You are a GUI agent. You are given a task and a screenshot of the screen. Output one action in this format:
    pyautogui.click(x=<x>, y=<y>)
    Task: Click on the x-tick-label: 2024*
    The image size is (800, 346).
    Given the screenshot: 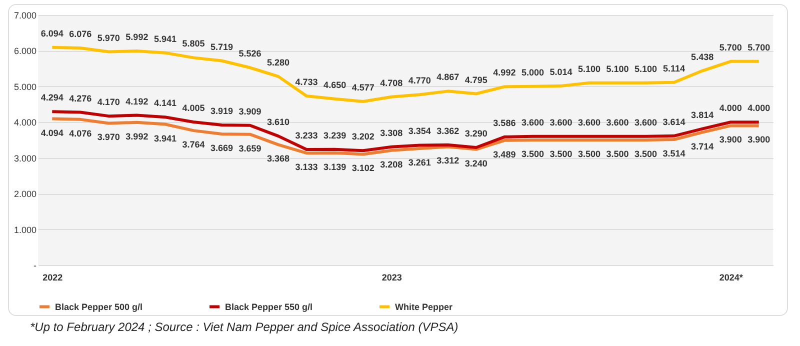 What is the action you would take?
    pyautogui.click(x=731, y=277)
    